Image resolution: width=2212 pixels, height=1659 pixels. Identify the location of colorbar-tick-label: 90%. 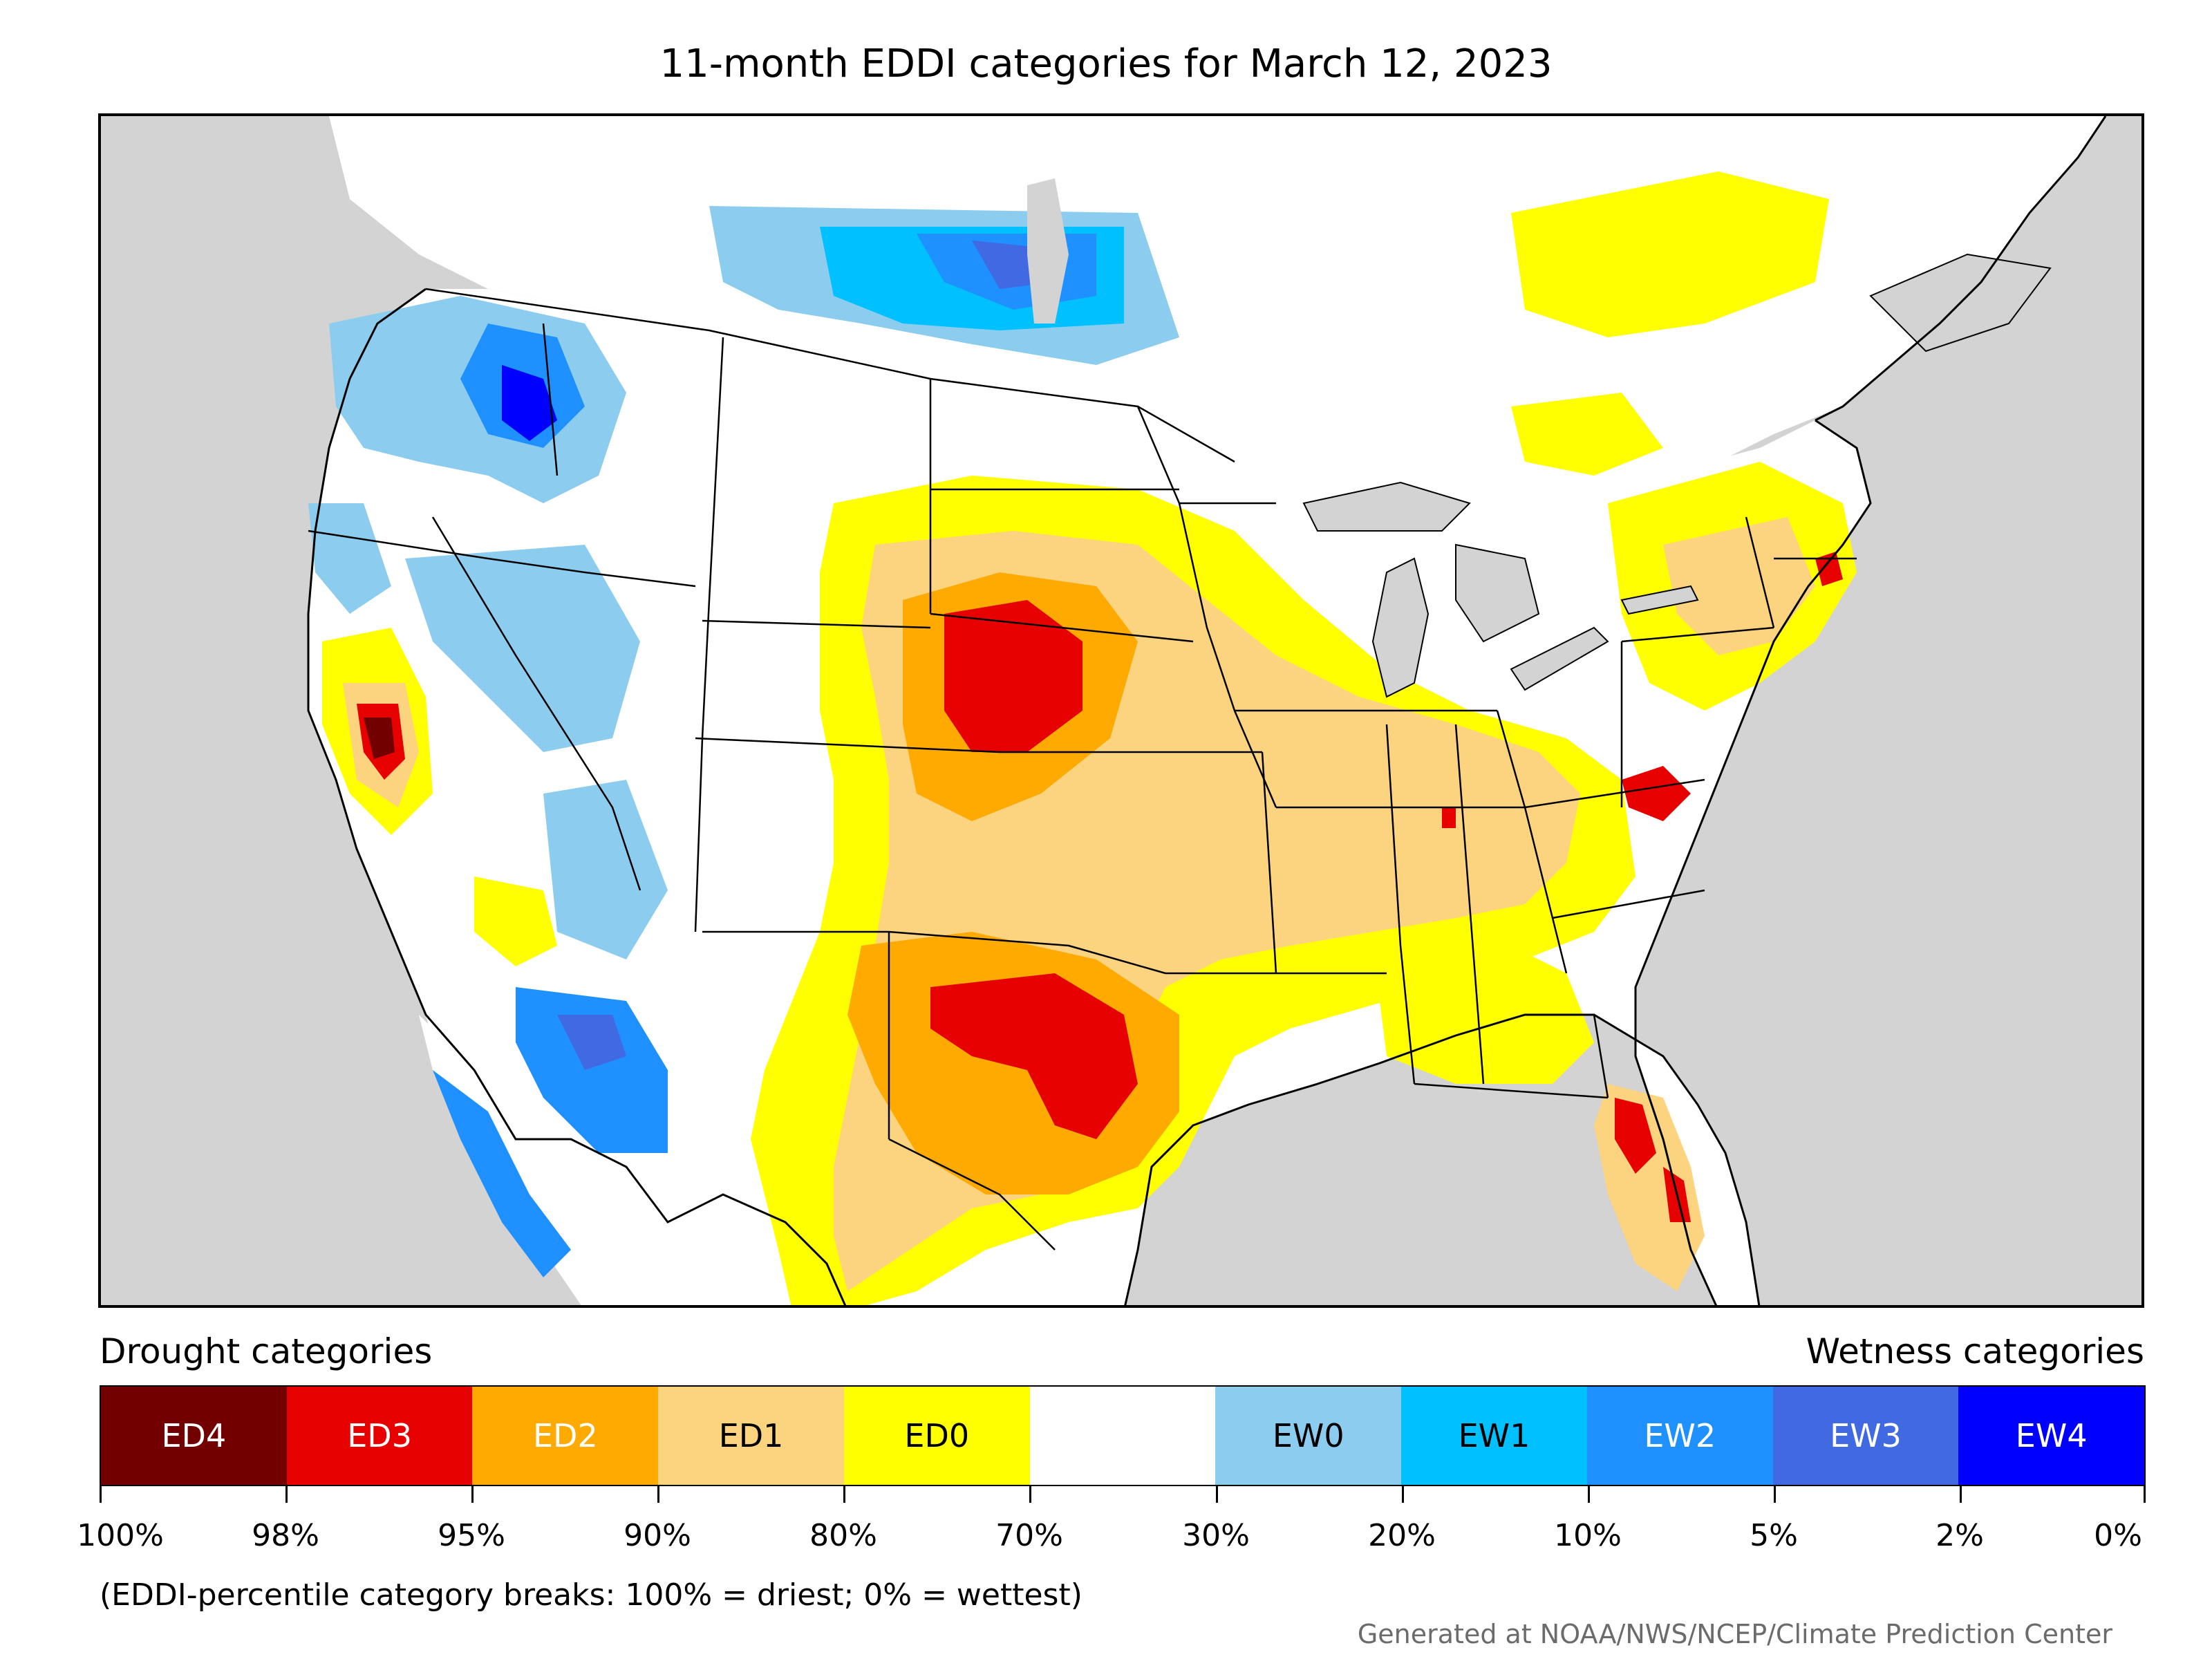
(657, 1535).